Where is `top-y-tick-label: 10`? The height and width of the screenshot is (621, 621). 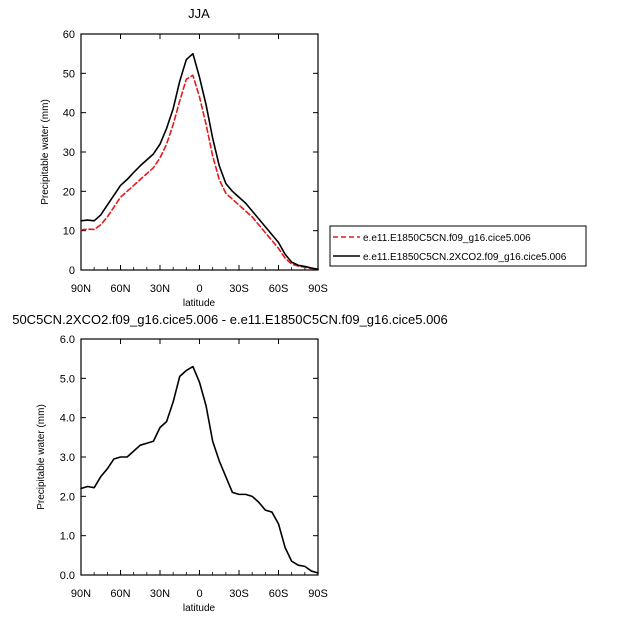 top-y-tick-label: 10 is located at coordinates (69, 232).